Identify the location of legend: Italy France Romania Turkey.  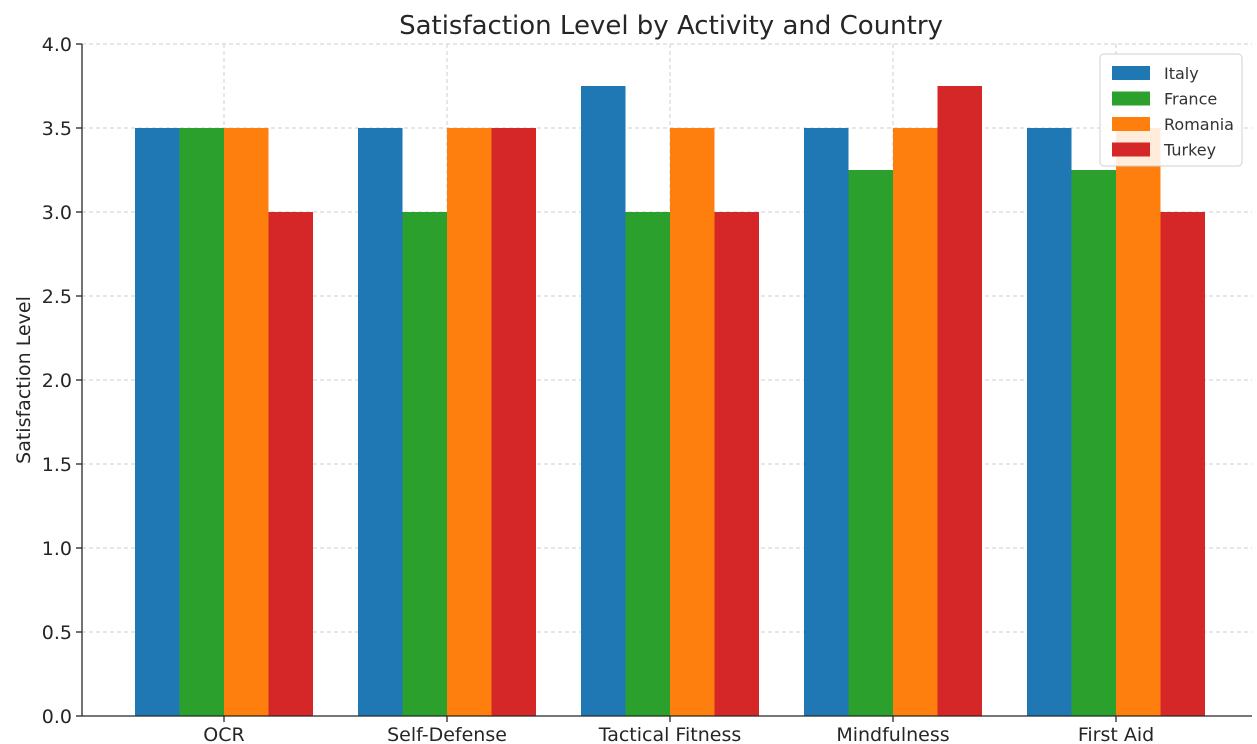
(1171, 110).